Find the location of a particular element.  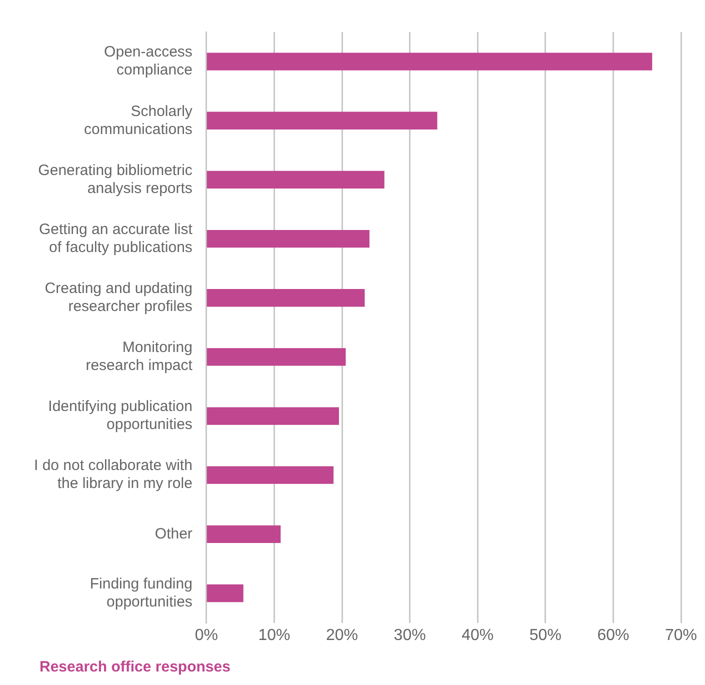

y-tick-label: Getting an accurate list of faculty publications is located at coordinates (116, 238).